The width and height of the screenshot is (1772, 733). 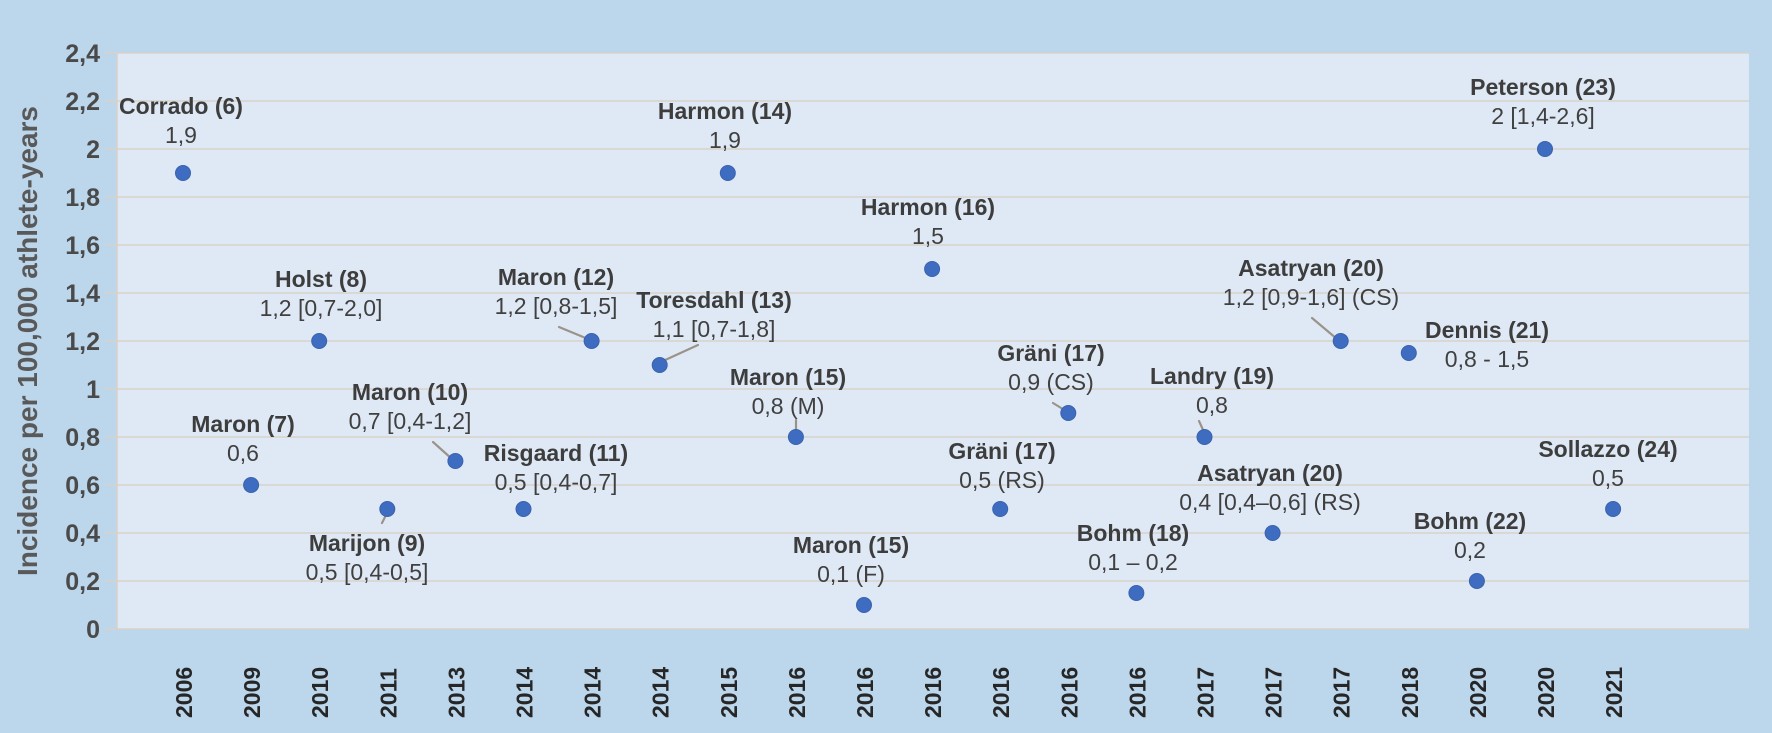 I want to click on point-label-study: Maron (7), so click(x=243, y=424).